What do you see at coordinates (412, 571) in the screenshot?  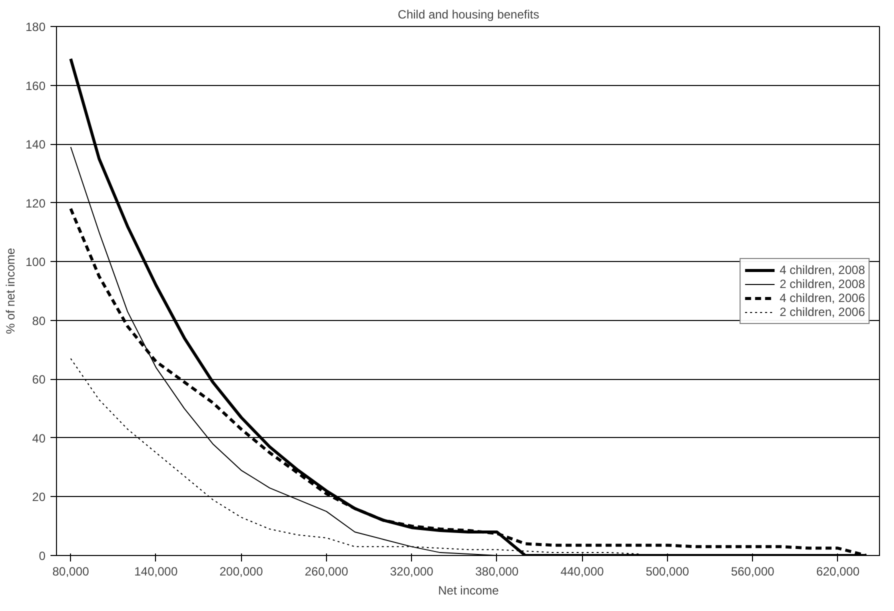 I see `x-tick-label: 320,000` at bounding box center [412, 571].